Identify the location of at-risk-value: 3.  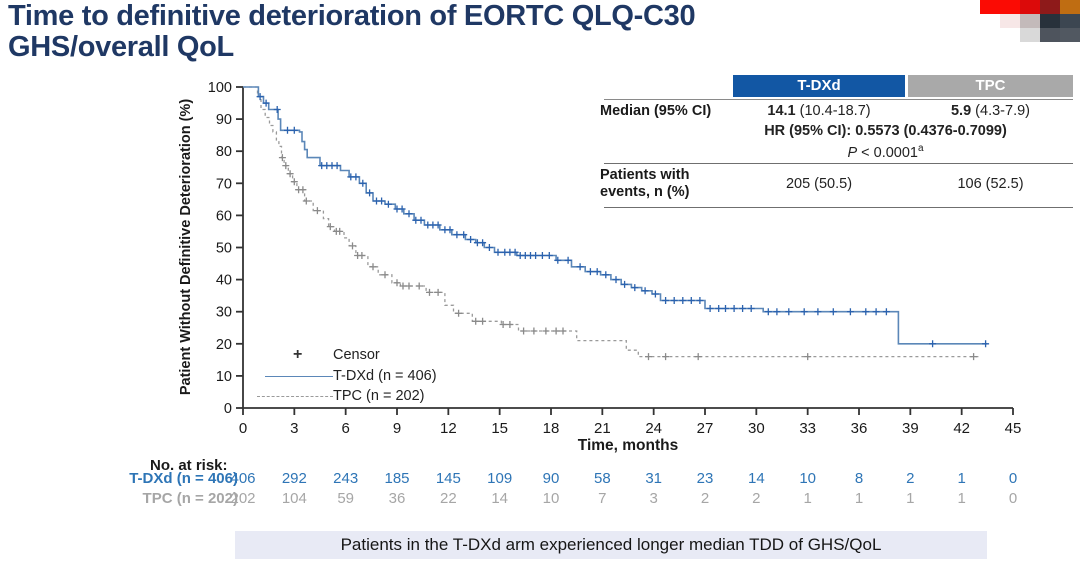
(653, 498).